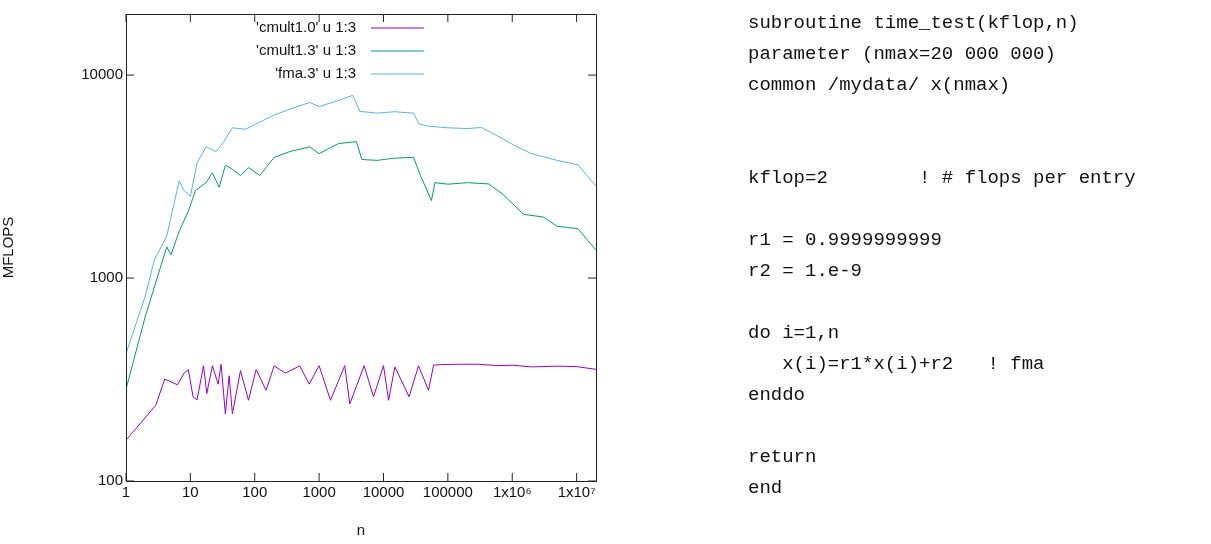 This screenshot has width=1211, height=544. I want to click on legend-label: 'cmult1.3' u 1:3, so click(306, 50).